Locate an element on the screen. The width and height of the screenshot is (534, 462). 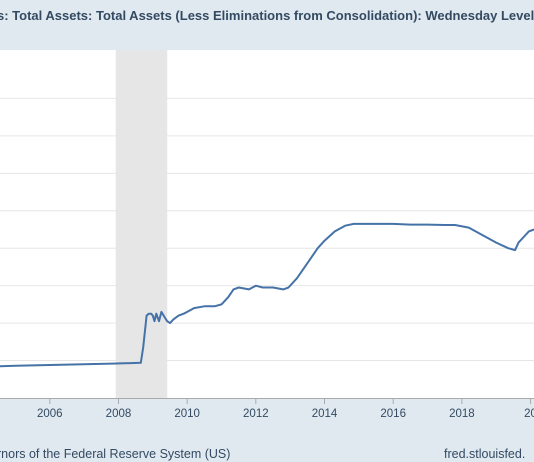
source-credit: rnors of the Federal Reserve System (US) is located at coordinates (115, 454).